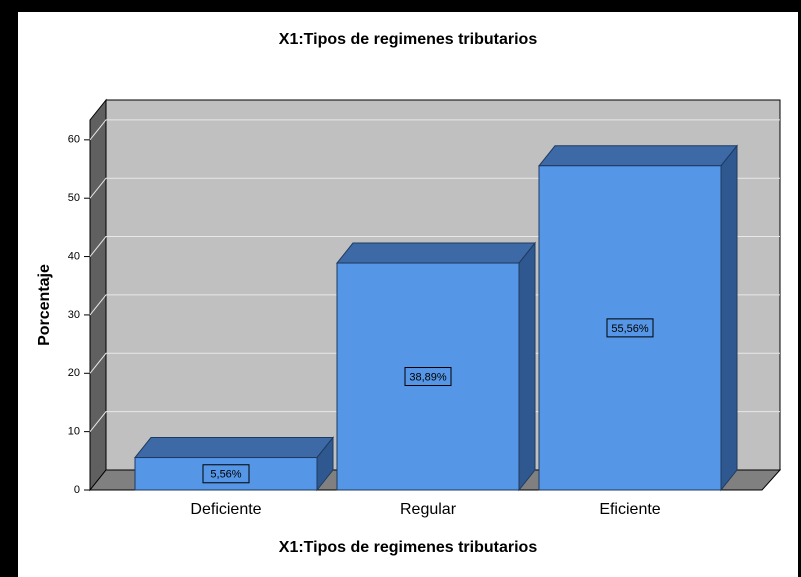 The height and width of the screenshot is (577, 801). I want to click on y-tick-label: 0, so click(77, 490).